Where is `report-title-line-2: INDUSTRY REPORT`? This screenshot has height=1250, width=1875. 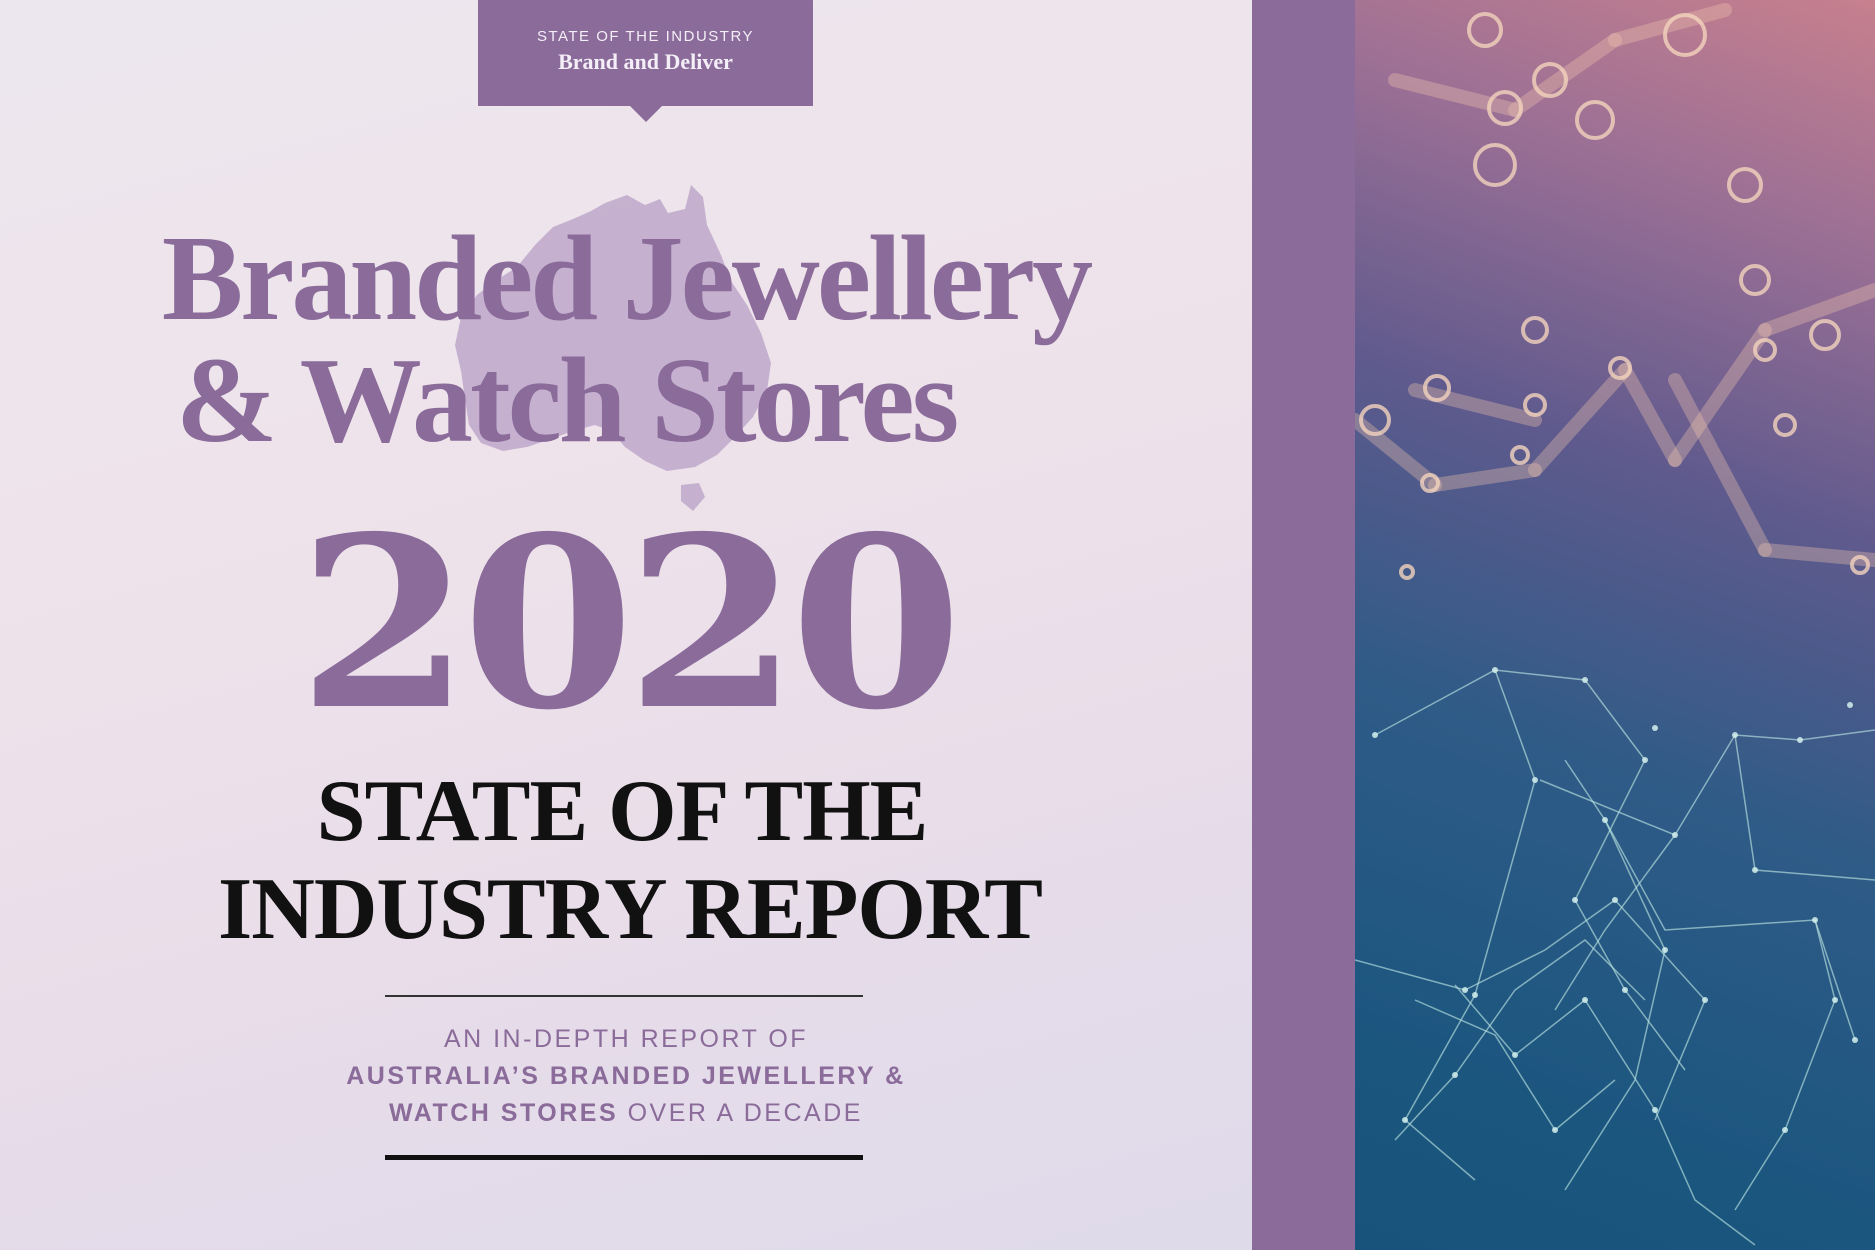
report-title-line-2: INDUSTRY REPORT is located at coordinates (630, 909).